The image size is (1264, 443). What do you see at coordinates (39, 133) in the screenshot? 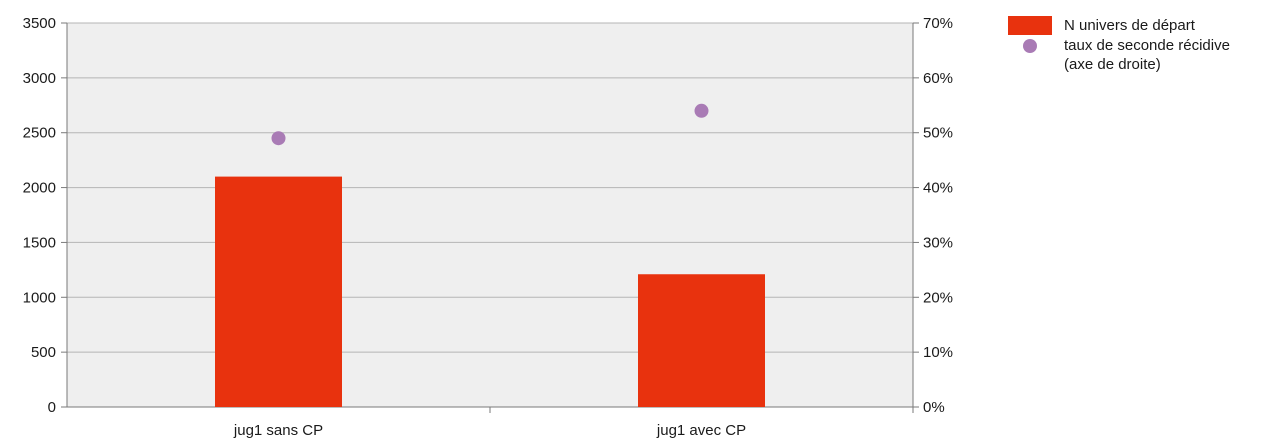
I see `y-left-tick-label: 2500` at bounding box center [39, 133].